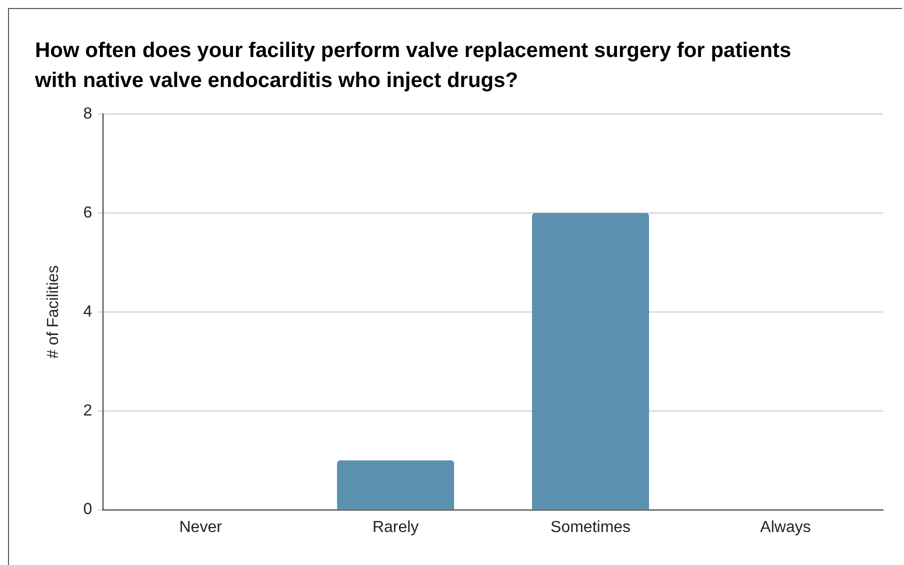 The height and width of the screenshot is (565, 904). I want to click on y-tick-label: 0, so click(87, 509).